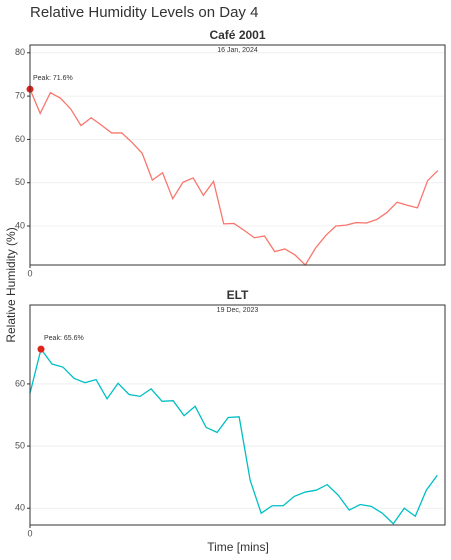  I want to click on peak-annotation: Peak: 65.6%, so click(64, 338).